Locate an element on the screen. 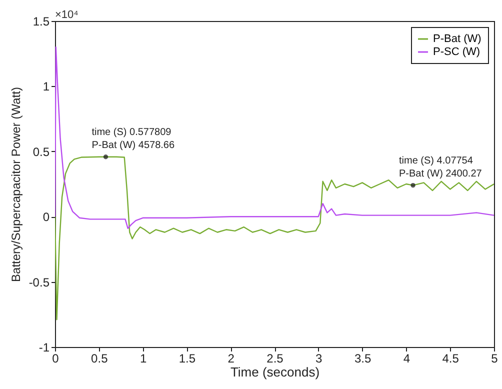 The height and width of the screenshot is (389, 502). y-tick-label: 0 is located at coordinates (46, 217).